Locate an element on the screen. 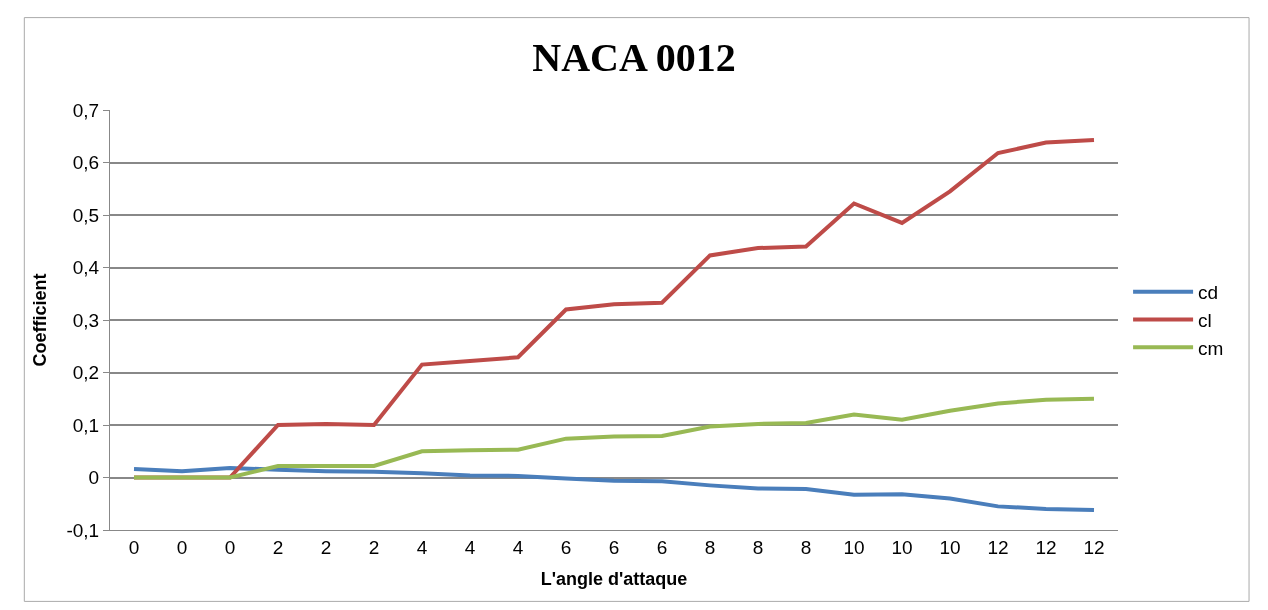 This screenshot has width=1268, height=610. y-tick-label: -0,1 is located at coordinates (83, 530).